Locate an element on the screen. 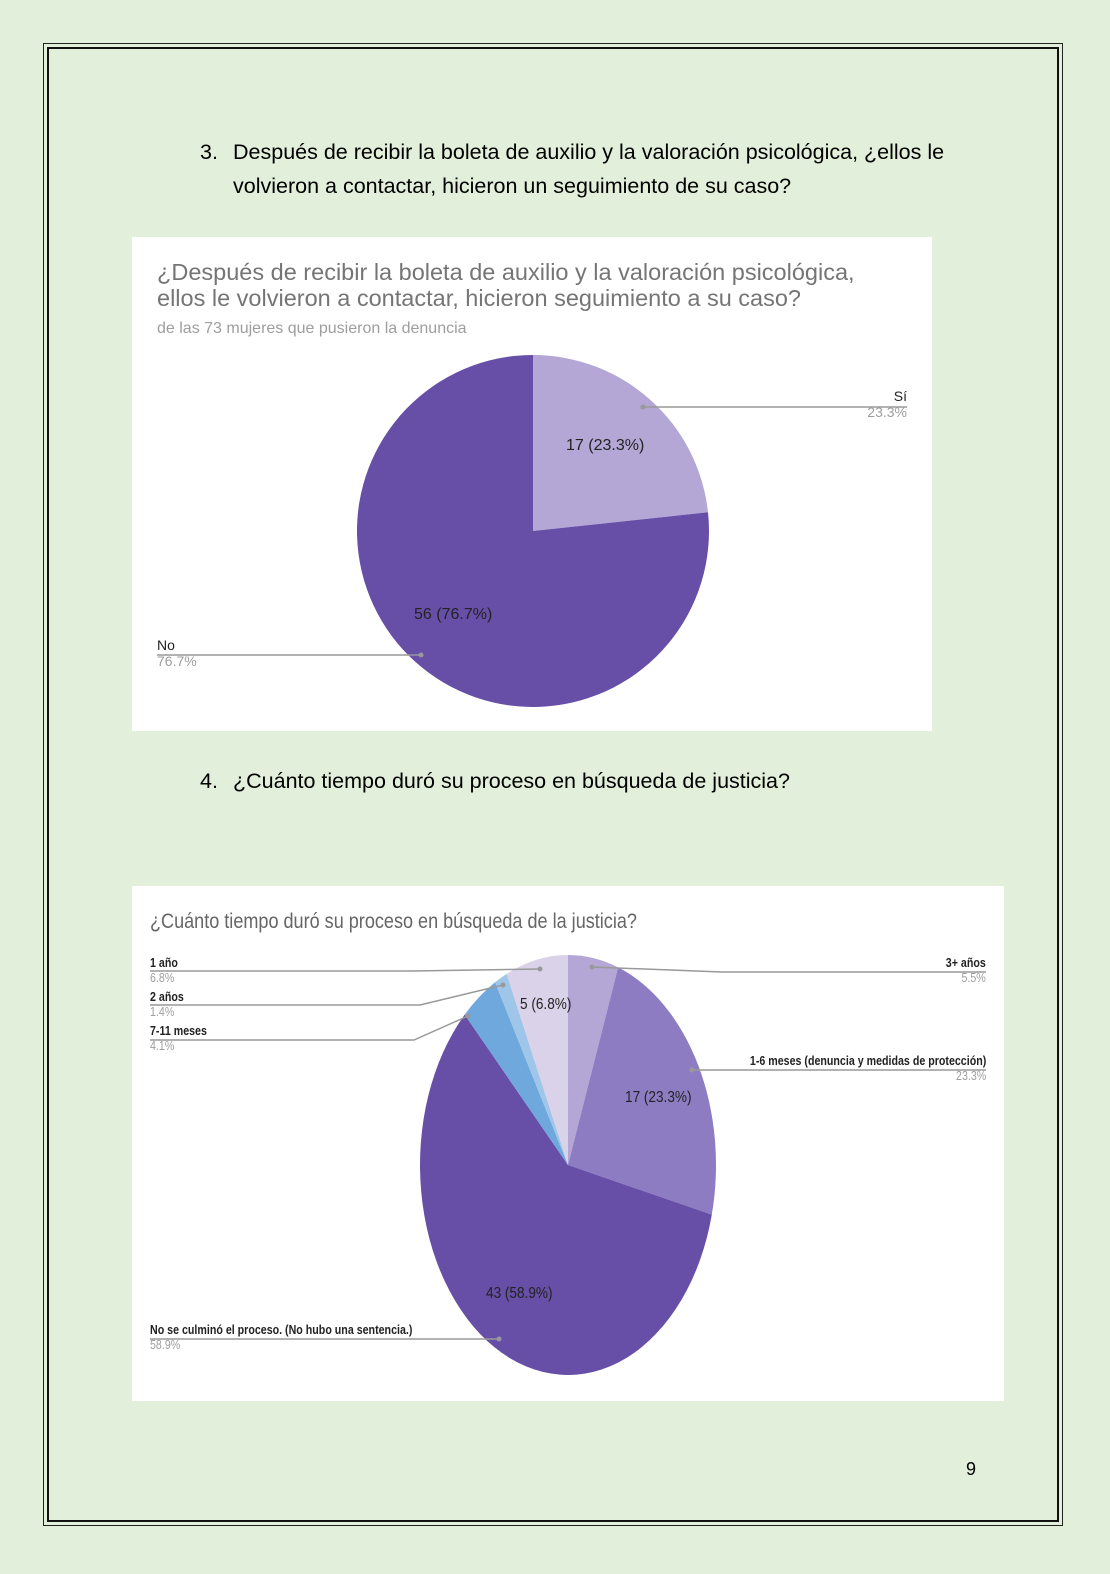 This screenshot has height=1574, width=1110. leader-line-1-ano is located at coordinates (345, 970).